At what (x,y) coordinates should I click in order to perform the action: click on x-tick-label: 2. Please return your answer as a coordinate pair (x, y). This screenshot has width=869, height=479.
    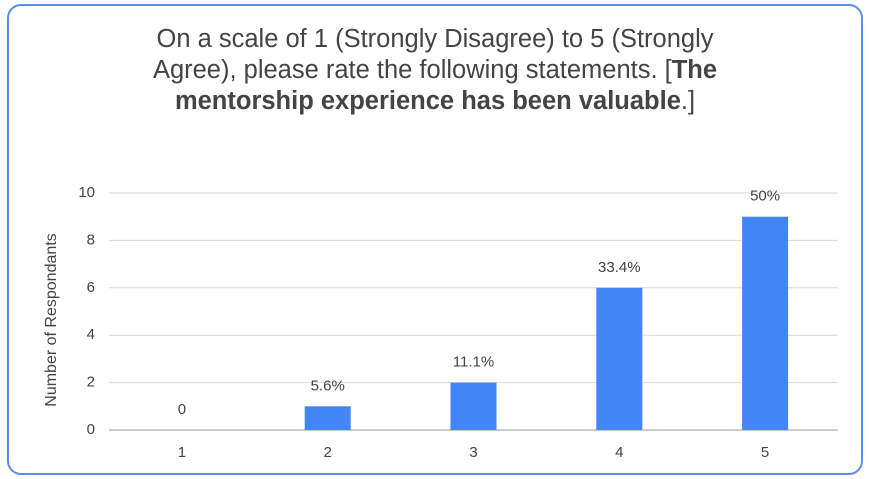
    Looking at the image, I should click on (328, 452).